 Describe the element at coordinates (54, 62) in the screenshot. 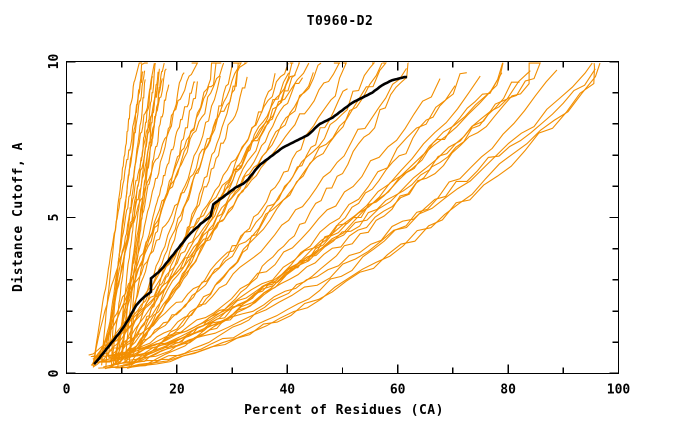

I see `y-tick-label: 10` at that location.